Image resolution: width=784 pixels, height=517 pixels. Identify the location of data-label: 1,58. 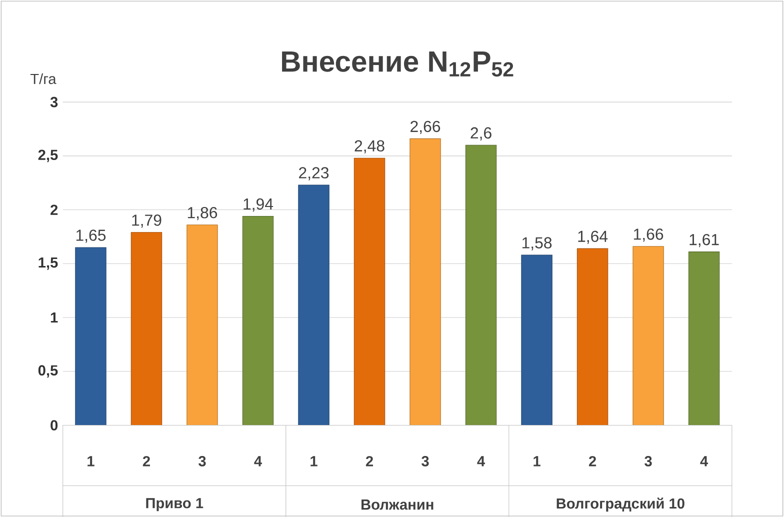
(537, 243).